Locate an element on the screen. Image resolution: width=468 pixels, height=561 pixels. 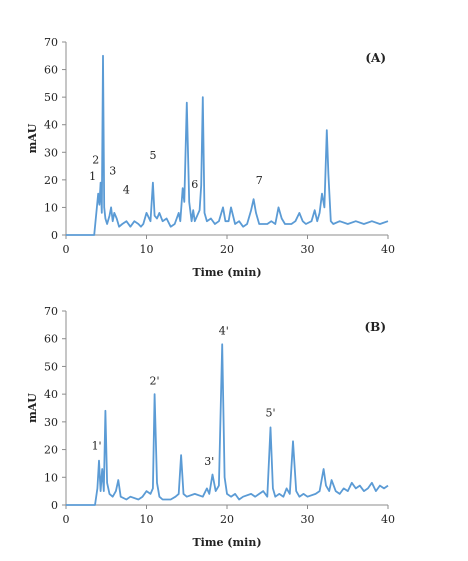
x-tick-label-a-40: 40 is located at coordinates (388, 249).